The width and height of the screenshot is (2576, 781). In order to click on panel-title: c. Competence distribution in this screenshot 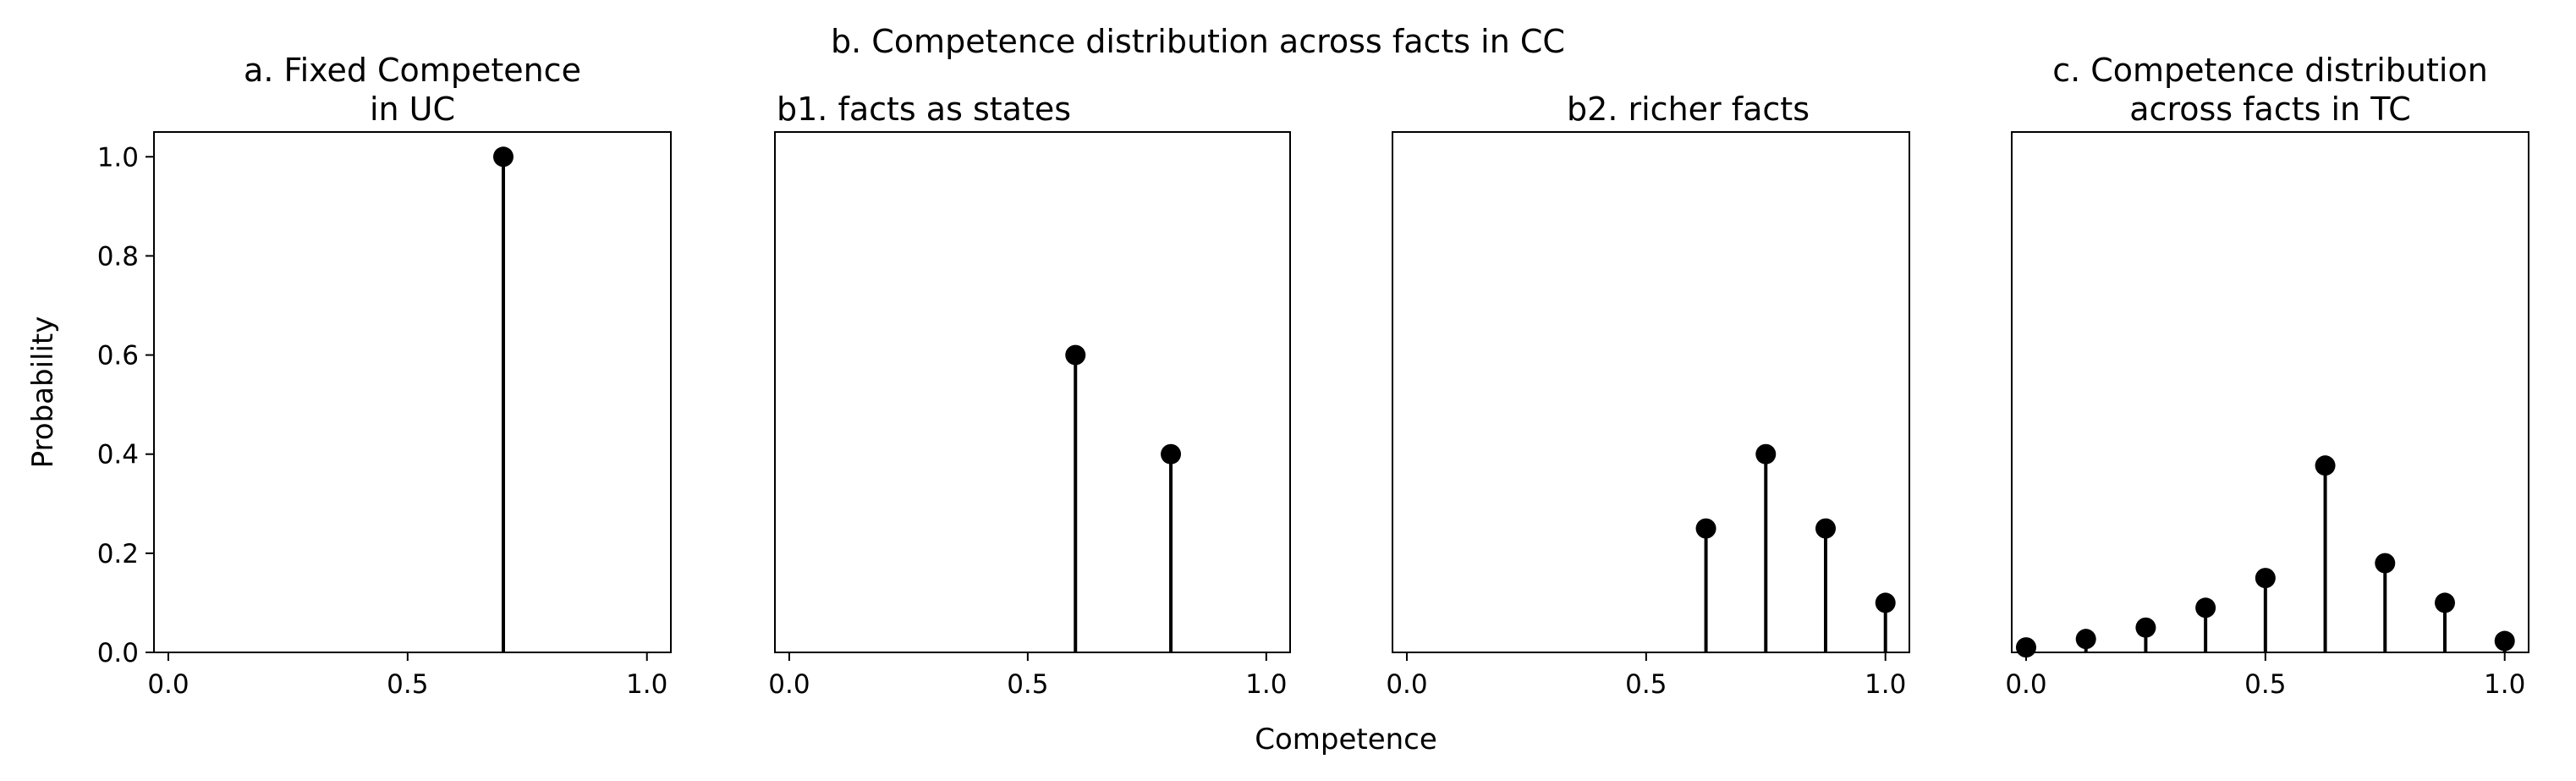, I will do `click(2270, 70)`.